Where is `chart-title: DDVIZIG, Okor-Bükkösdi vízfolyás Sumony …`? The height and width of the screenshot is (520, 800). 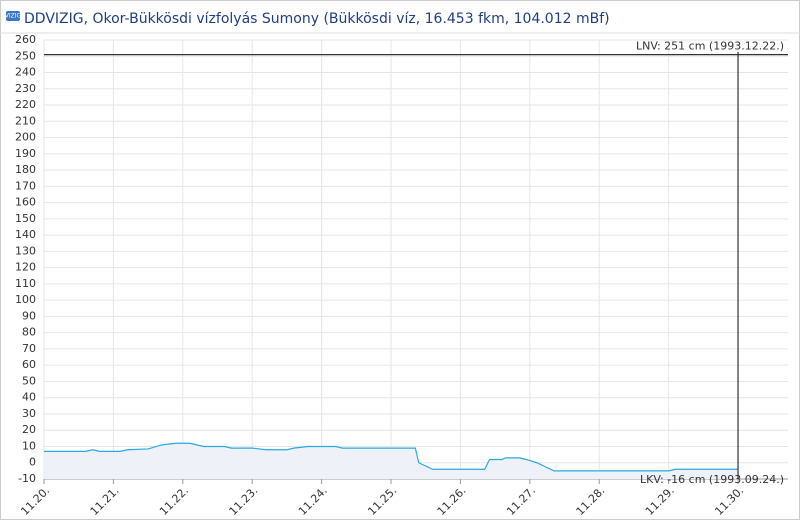 chart-title: DDVIZIG, Okor-Bükkösdi vízfolyás Sumony … is located at coordinates (317, 19).